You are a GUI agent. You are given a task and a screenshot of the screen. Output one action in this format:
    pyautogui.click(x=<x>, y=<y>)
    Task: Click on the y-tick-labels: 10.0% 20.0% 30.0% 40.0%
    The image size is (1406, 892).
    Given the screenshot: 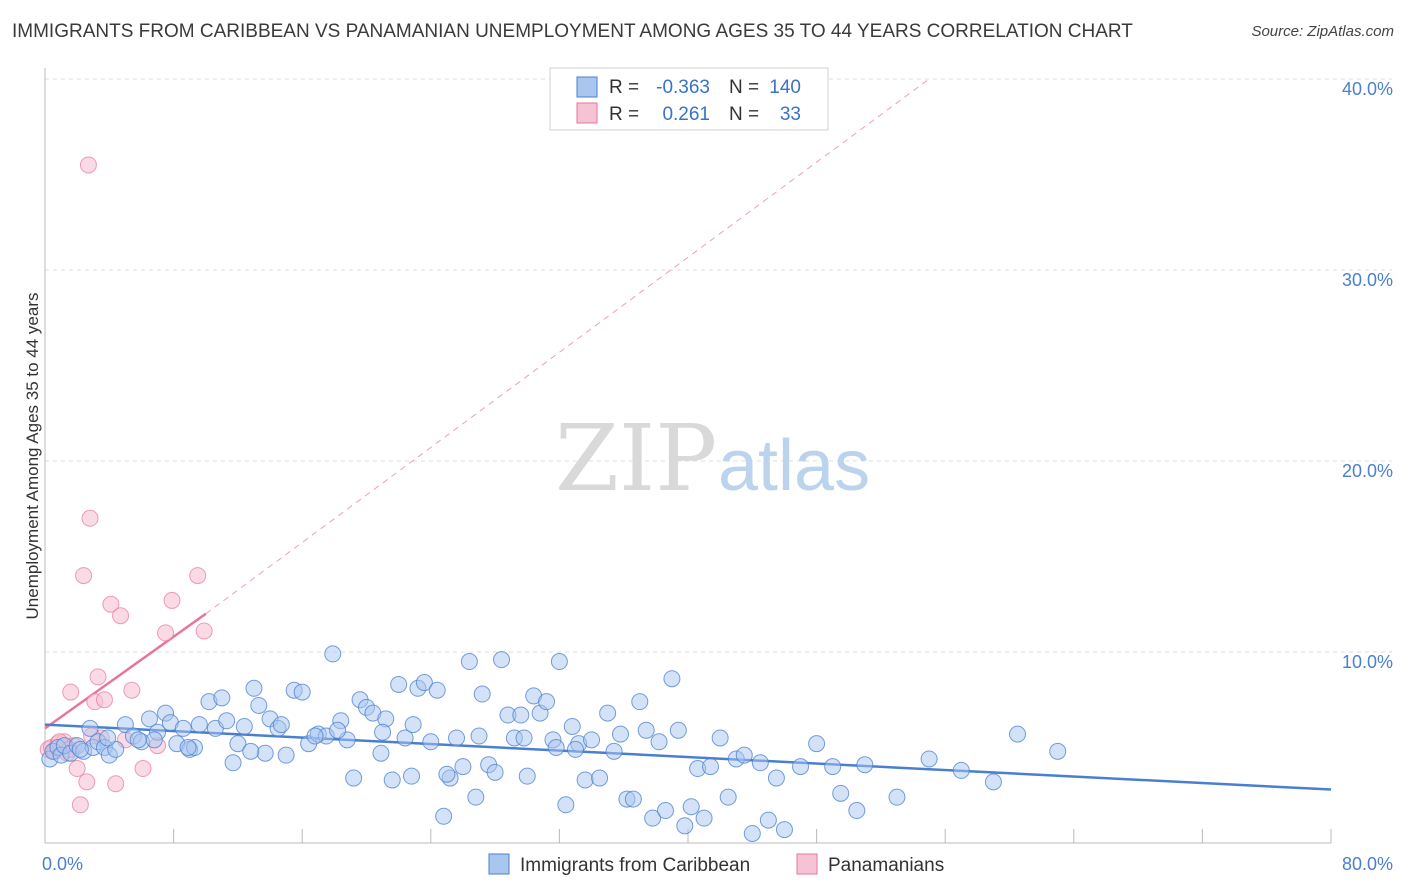 What is the action you would take?
    pyautogui.click(x=1367, y=375)
    